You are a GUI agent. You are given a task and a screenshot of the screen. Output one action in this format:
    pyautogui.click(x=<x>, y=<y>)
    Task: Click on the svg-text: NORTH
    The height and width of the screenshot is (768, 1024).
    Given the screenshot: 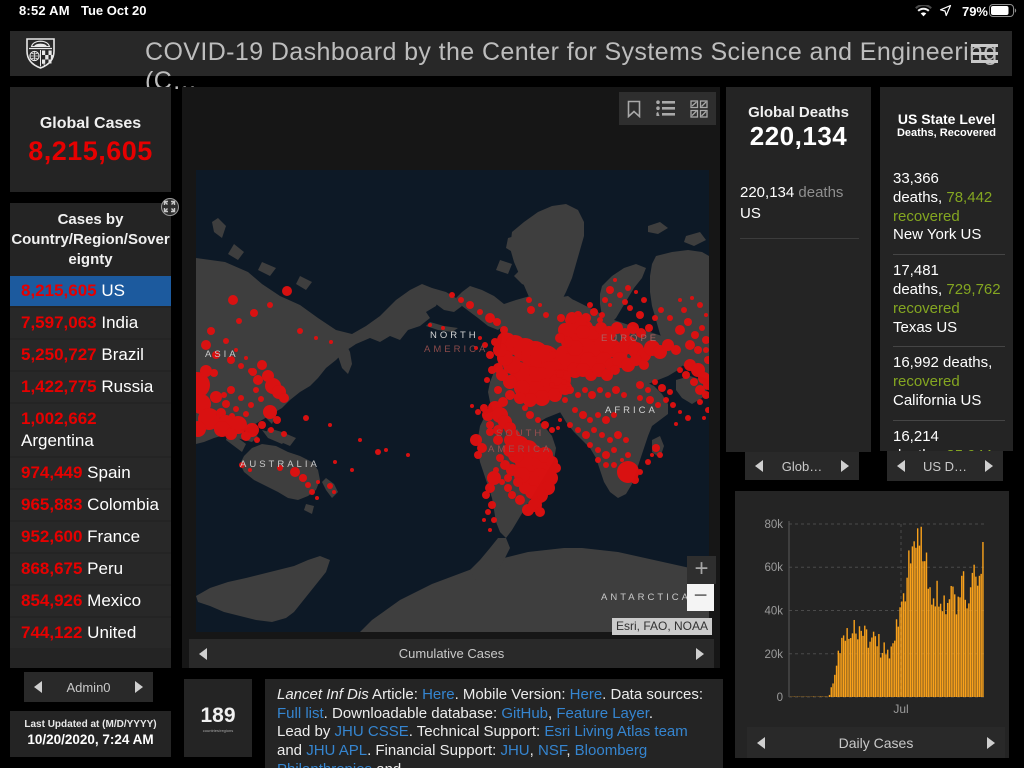 What is the action you would take?
    pyautogui.click(x=454, y=335)
    